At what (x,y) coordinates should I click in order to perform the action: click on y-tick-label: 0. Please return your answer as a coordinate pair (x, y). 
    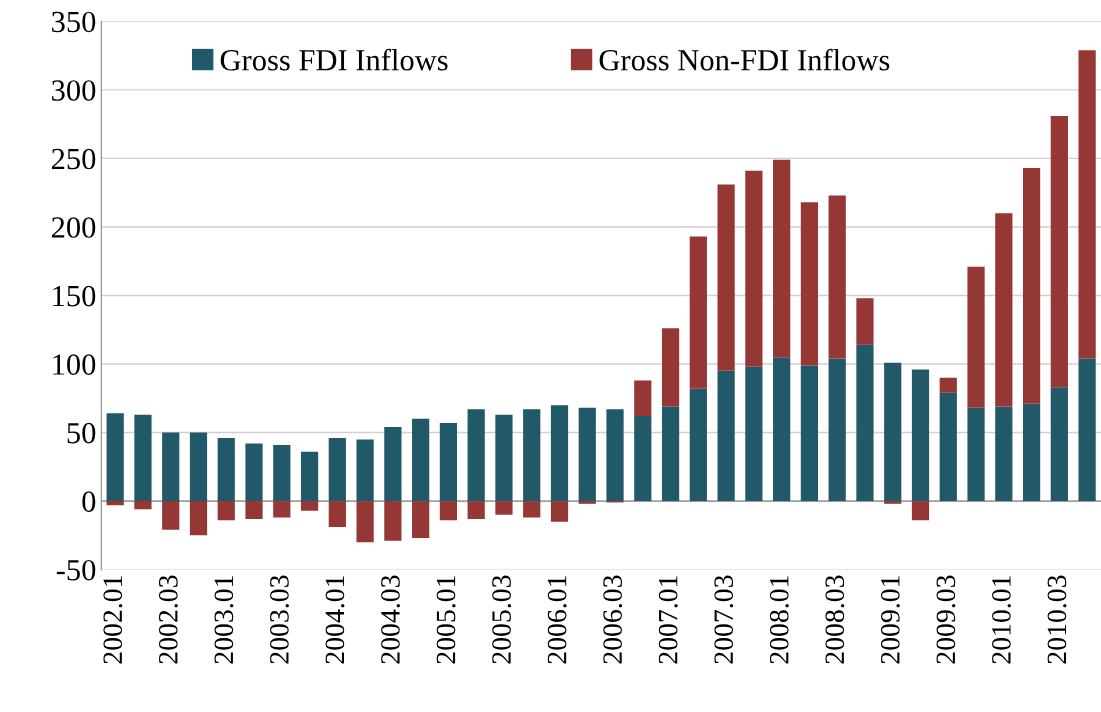
    Looking at the image, I should click on (89, 501).